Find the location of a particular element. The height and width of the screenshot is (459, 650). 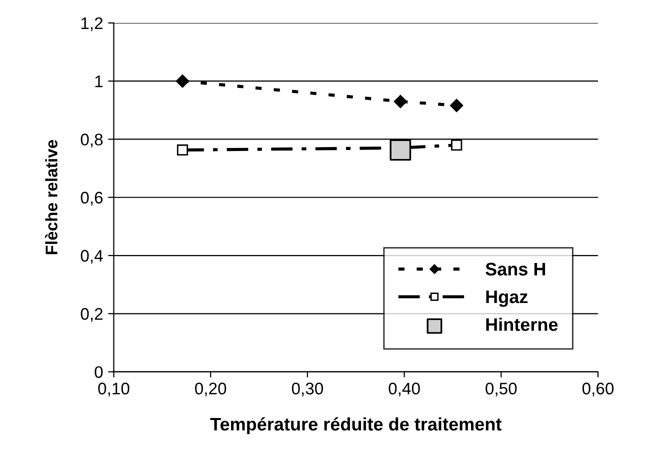

legend-label: Hgaz is located at coordinates (507, 298).